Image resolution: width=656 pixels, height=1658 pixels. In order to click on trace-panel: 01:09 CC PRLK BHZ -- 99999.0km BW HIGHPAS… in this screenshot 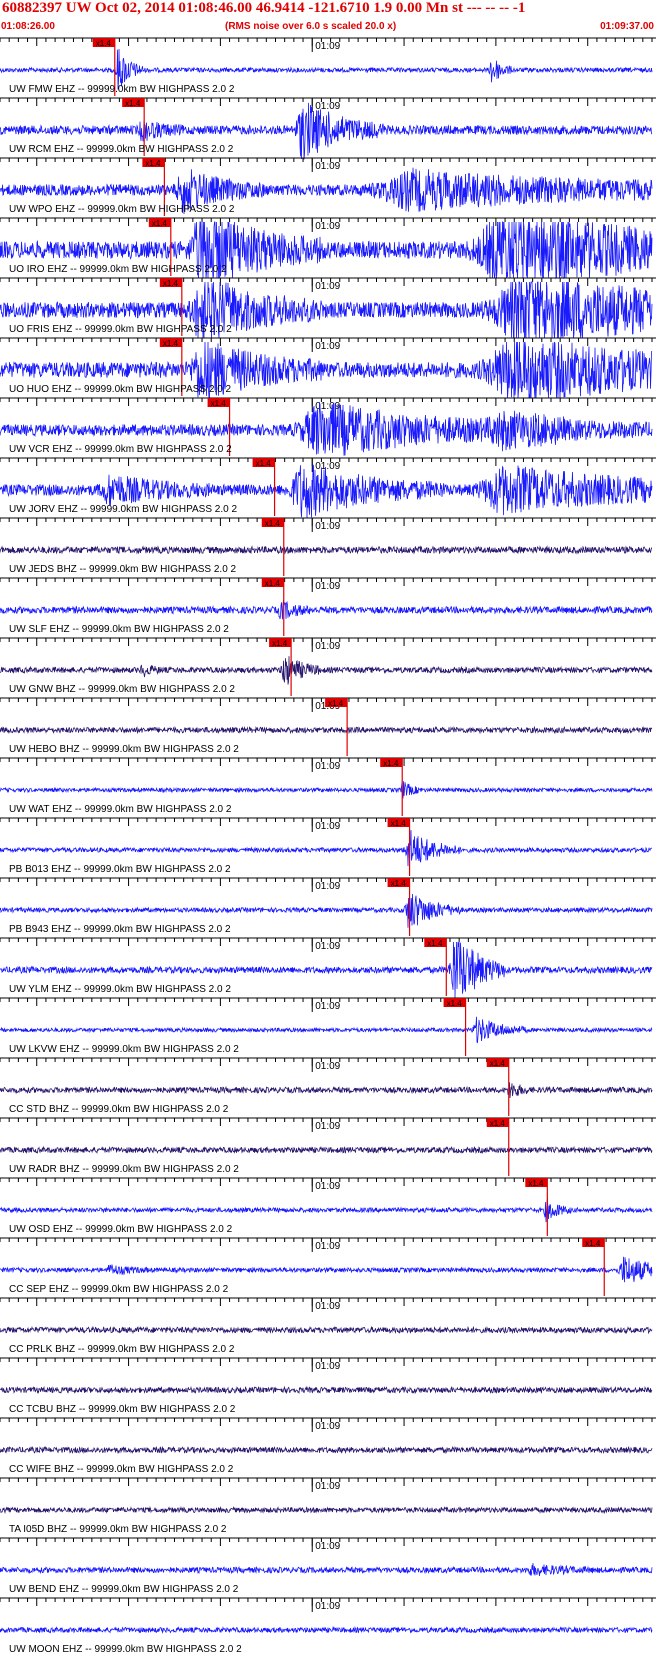, I will do `click(328, 1326)`.